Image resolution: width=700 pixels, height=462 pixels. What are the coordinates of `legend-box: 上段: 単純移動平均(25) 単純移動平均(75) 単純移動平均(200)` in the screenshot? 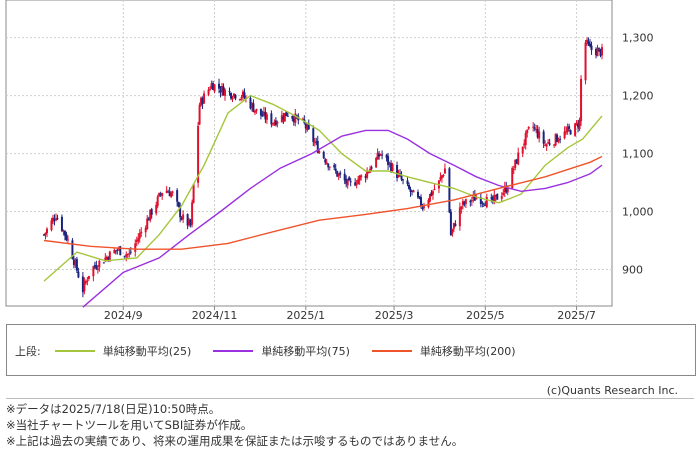 It's located at (351, 350).